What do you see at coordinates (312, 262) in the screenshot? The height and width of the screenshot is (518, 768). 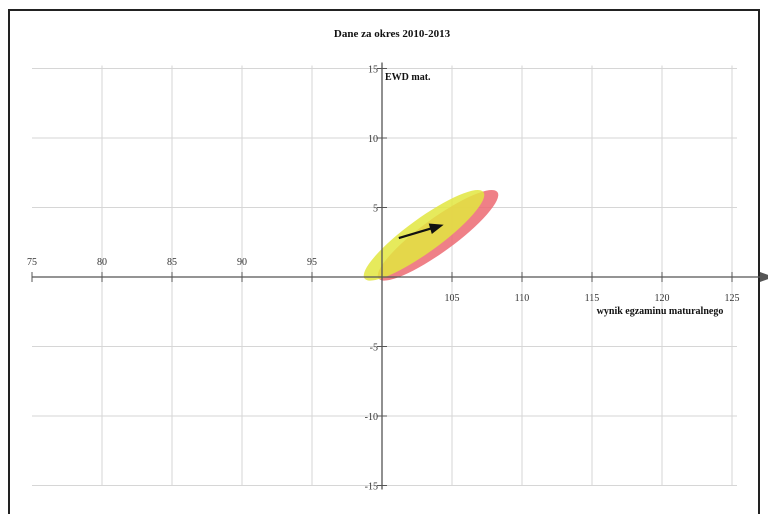 I see `x-tick-label: 95` at bounding box center [312, 262].